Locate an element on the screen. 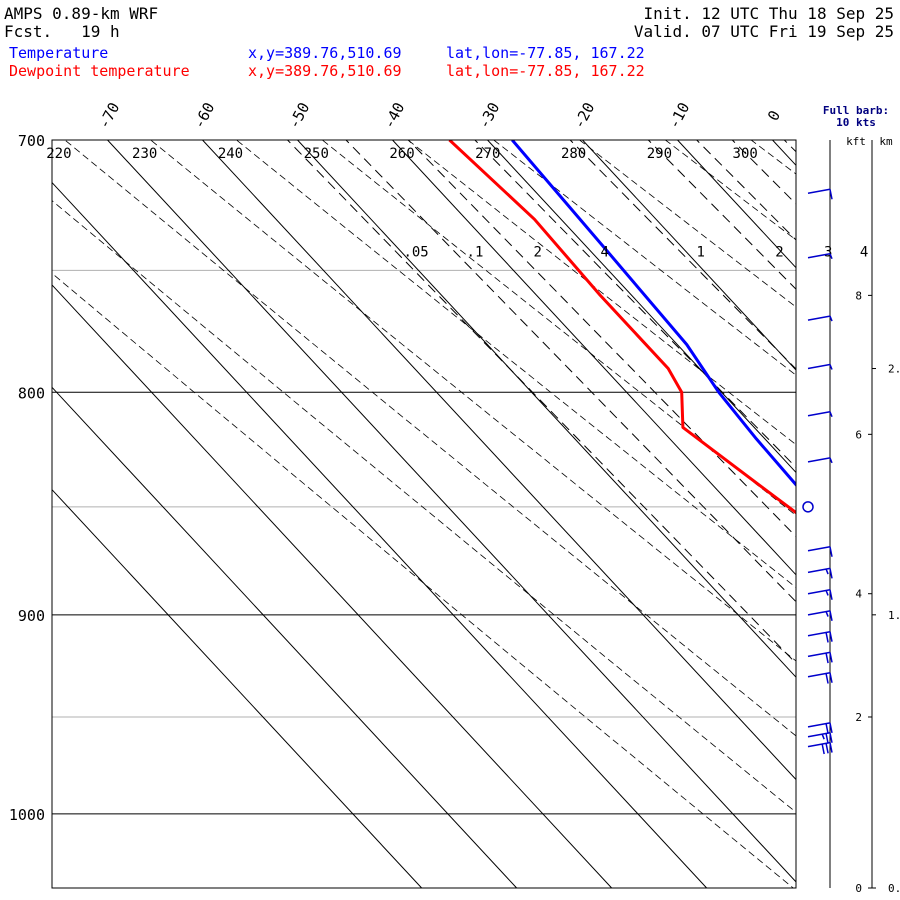 The width and height of the screenshot is (900, 900). isotherm-label: -40 is located at coordinates (394, 115).